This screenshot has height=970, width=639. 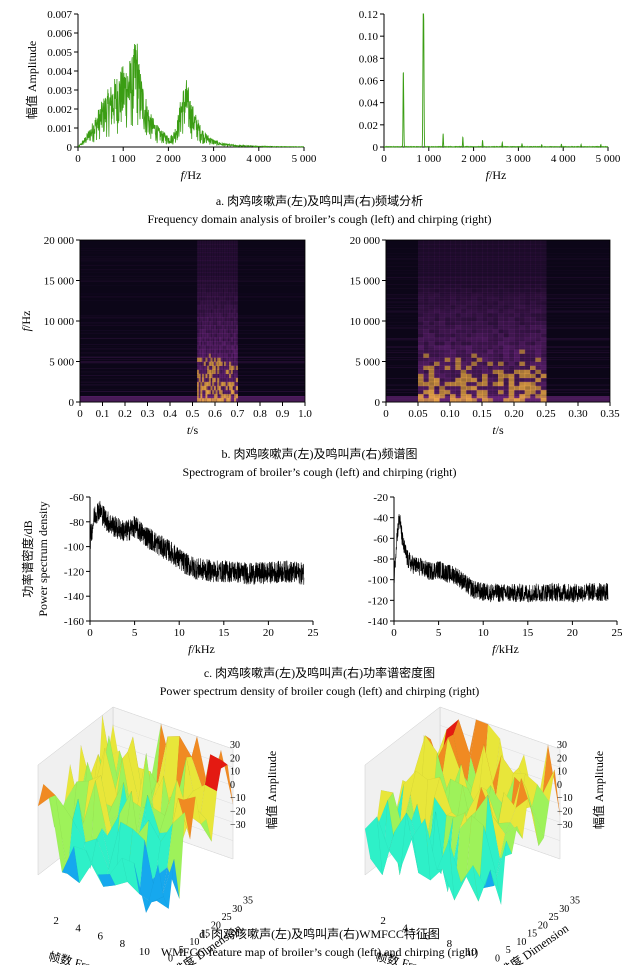 What do you see at coordinates (578, 414) in the screenshot?
I see `x-tick-label: 0.30` at bounding box center [578, 414].